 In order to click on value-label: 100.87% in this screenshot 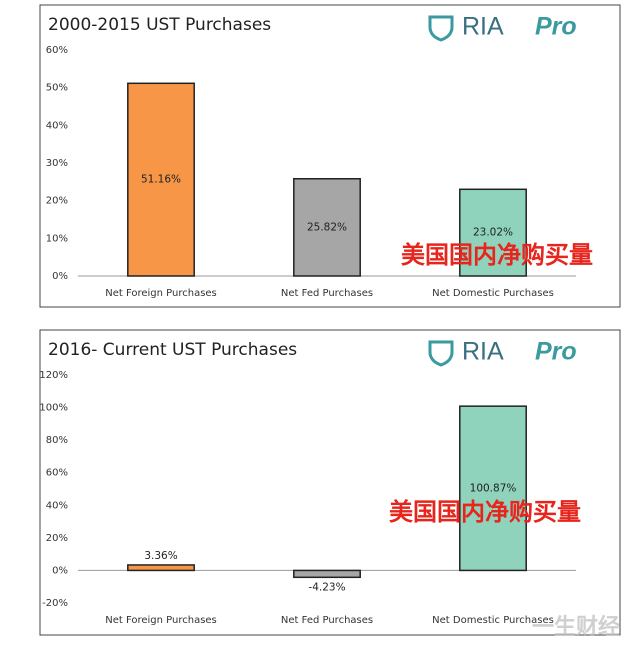, I will do `click(493, 488)`.